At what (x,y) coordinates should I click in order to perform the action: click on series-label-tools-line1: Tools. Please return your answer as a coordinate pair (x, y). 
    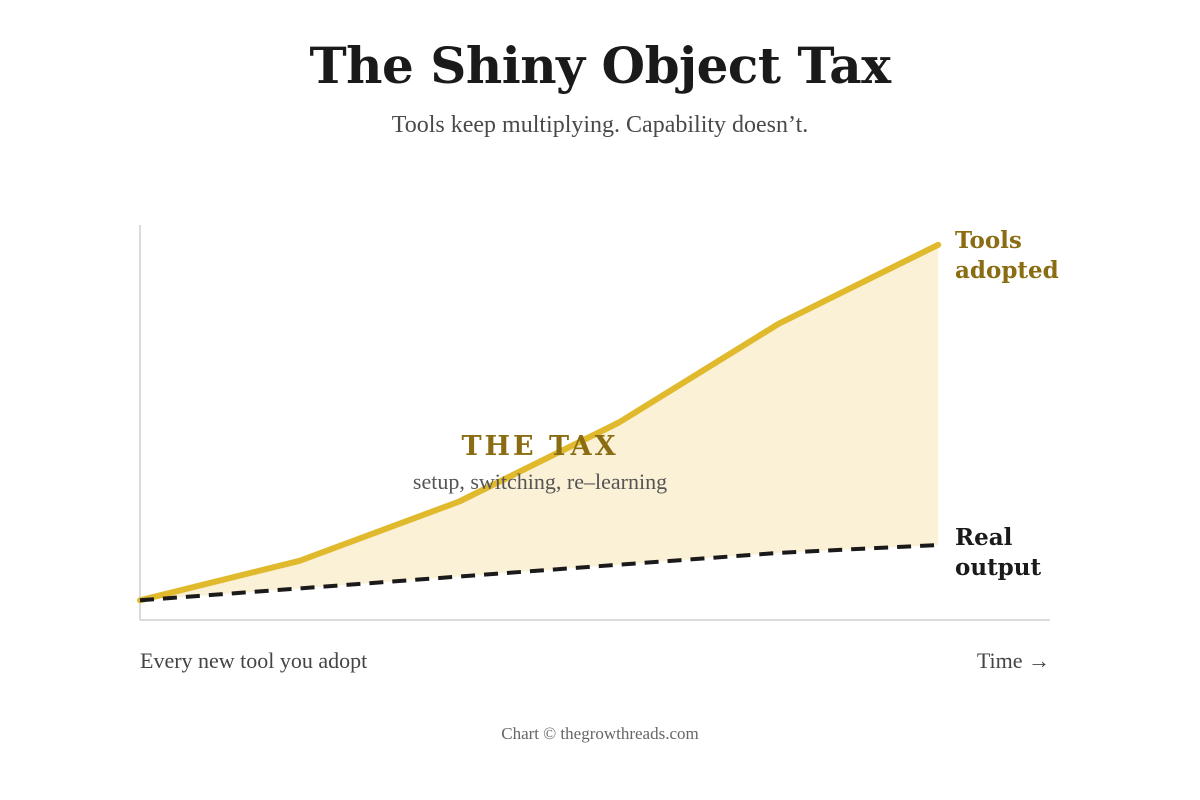
    Looking at the image, I should click on (988, 240).